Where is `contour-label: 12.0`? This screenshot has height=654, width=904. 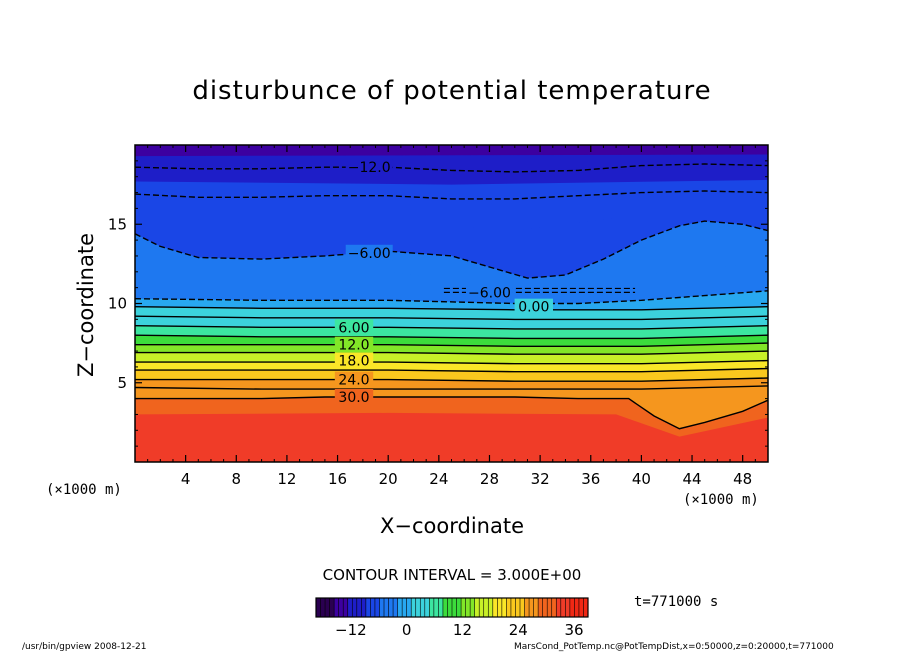
contour-label: 12.0 is located at coordinates (353, 346).